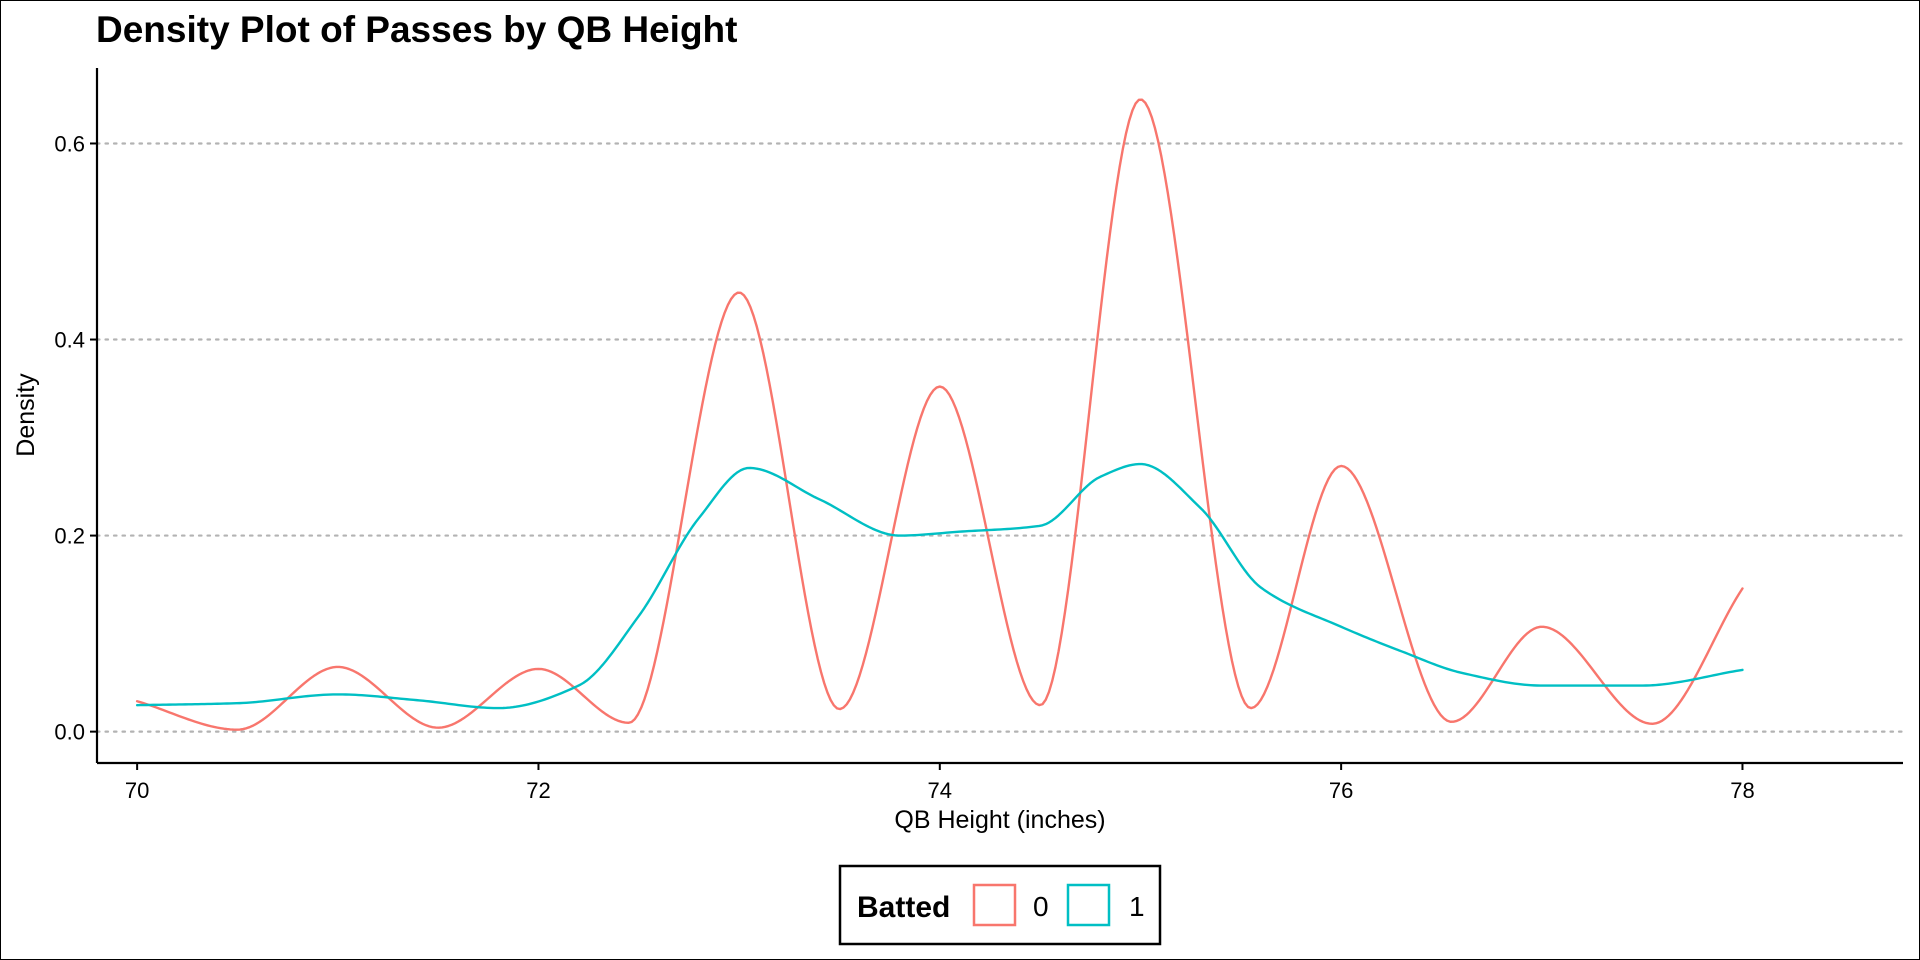 The width and height of the screenshot is (1920, 960). I want to click on y-tick-label-0: 0.0, so click(69, 732).